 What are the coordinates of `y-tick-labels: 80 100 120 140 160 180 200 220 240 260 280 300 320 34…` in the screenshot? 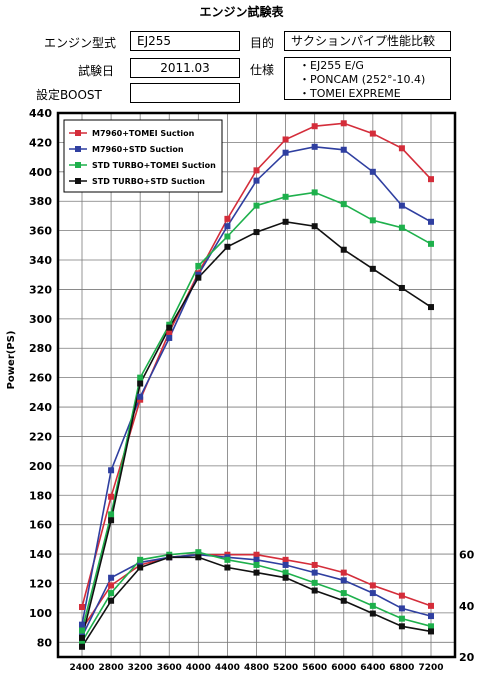 It's located at (40, 378).